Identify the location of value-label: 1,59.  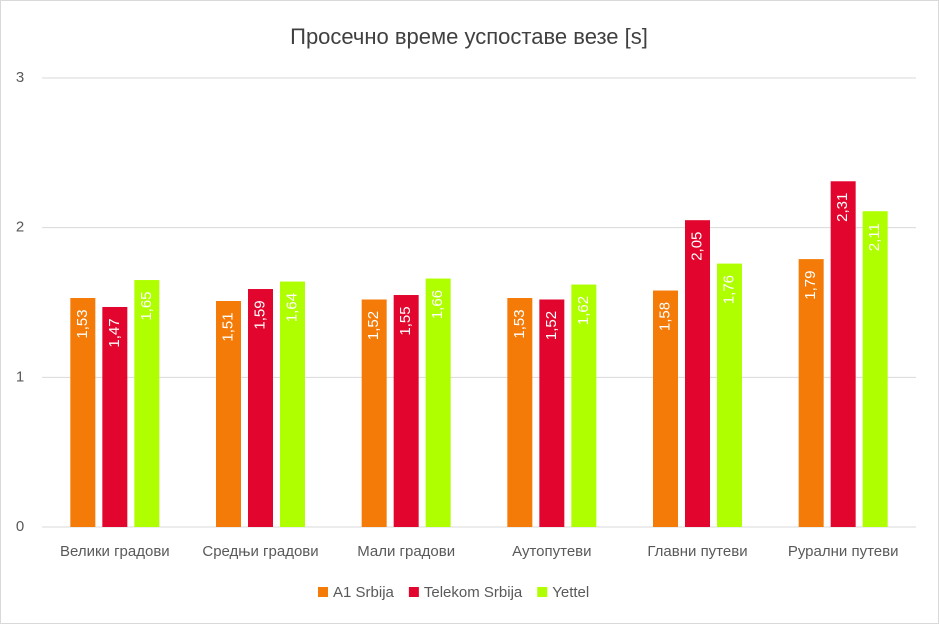
(259, 314).